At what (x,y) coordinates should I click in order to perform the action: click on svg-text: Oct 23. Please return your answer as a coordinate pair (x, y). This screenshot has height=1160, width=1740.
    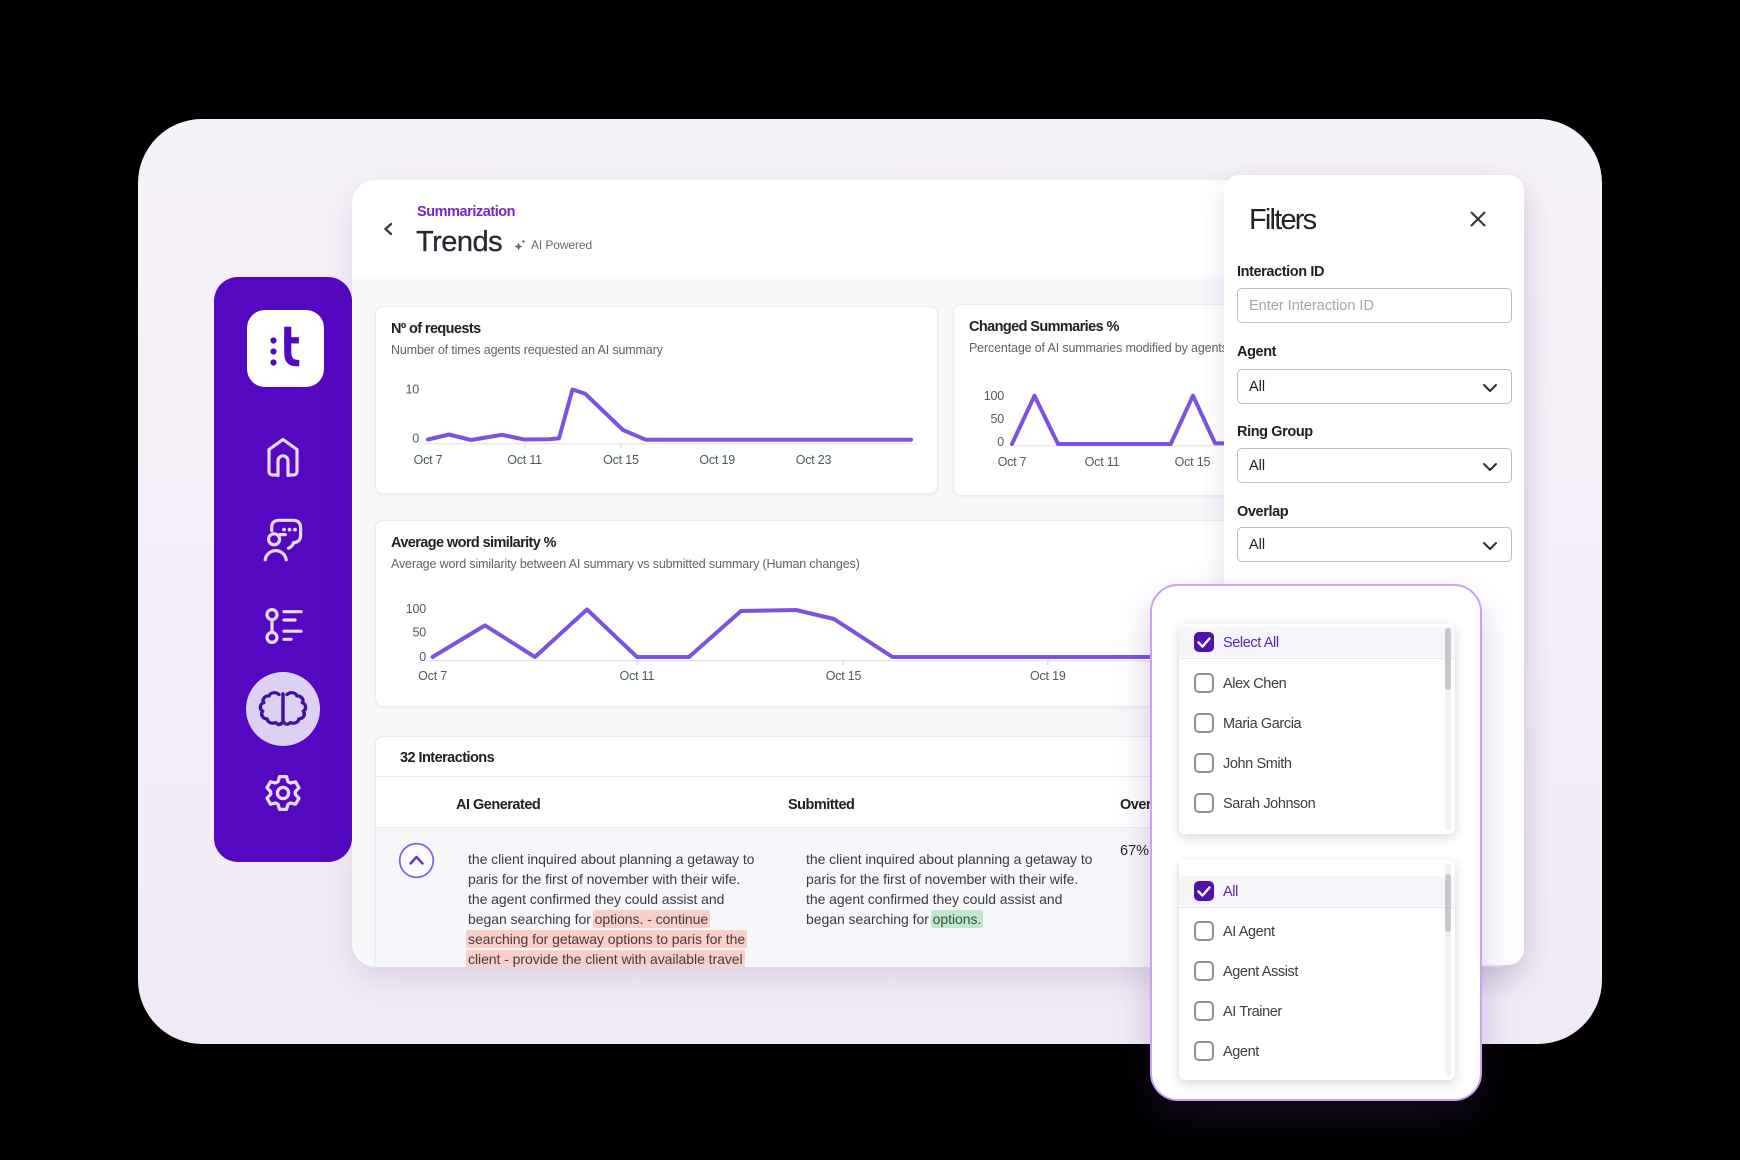
    Looking at the image, I should click on (814, 460).